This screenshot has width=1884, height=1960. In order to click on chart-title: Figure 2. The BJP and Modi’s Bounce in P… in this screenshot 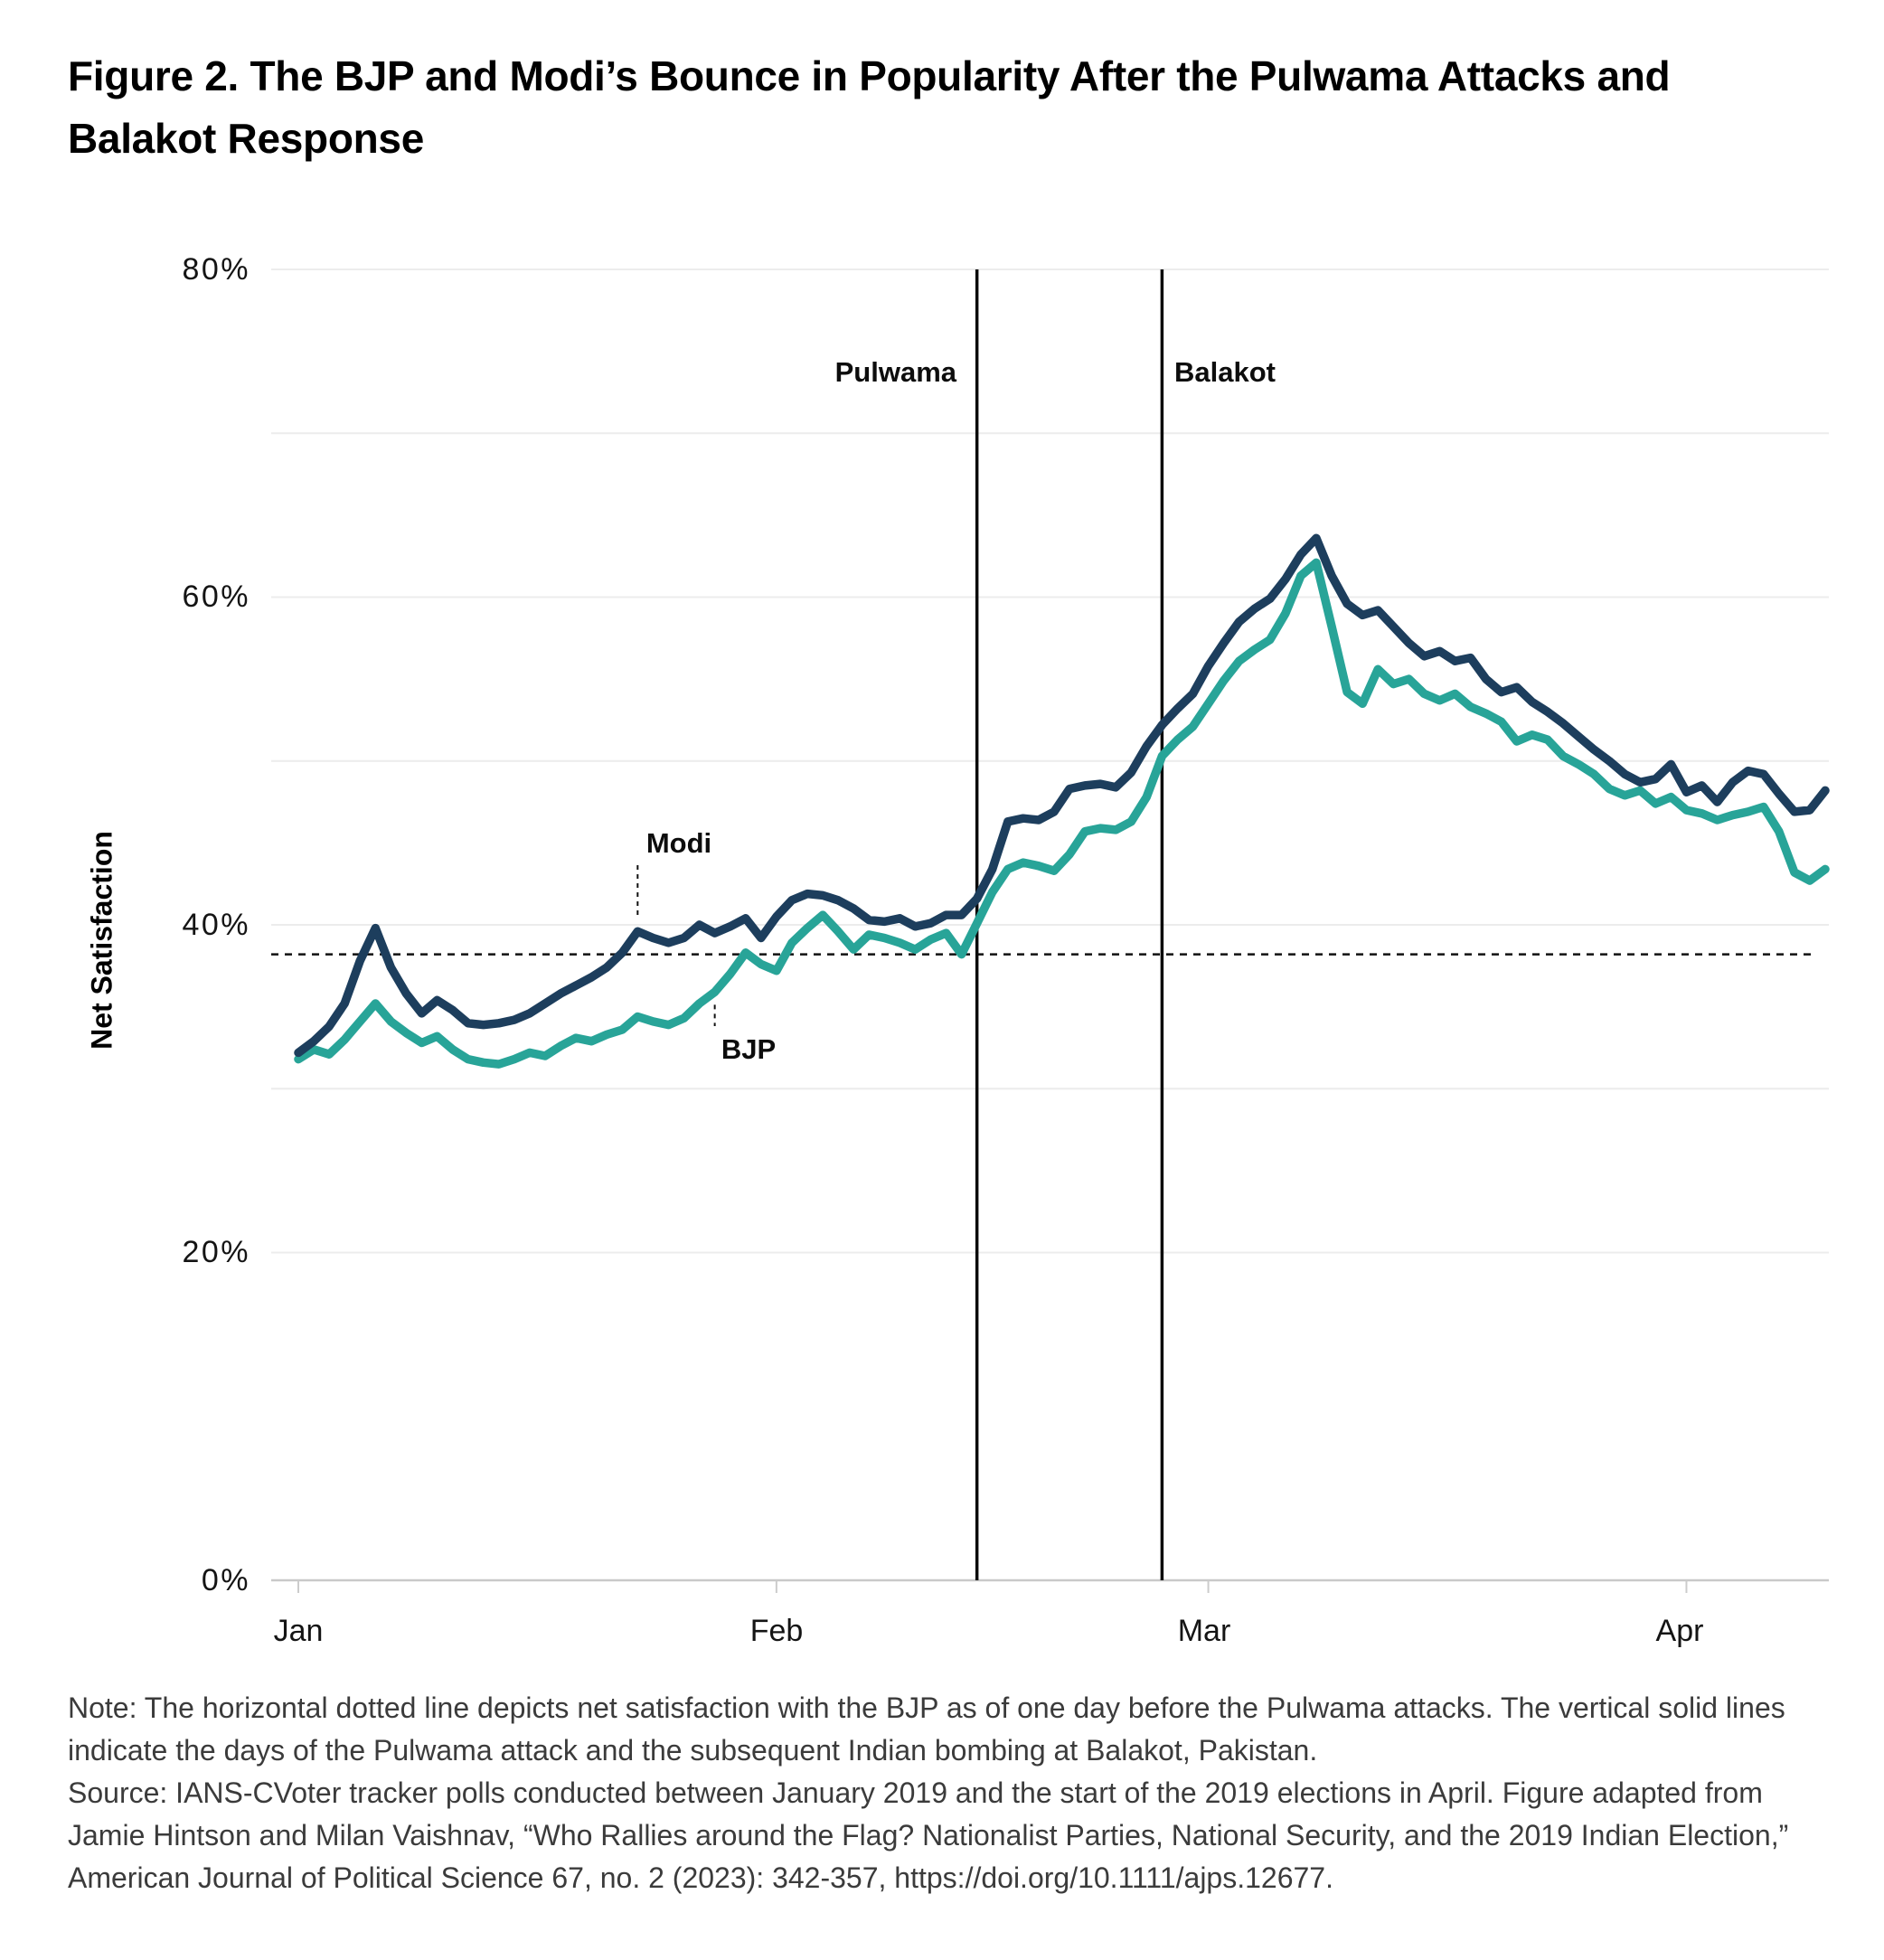, I will do `click(869, 107)`.